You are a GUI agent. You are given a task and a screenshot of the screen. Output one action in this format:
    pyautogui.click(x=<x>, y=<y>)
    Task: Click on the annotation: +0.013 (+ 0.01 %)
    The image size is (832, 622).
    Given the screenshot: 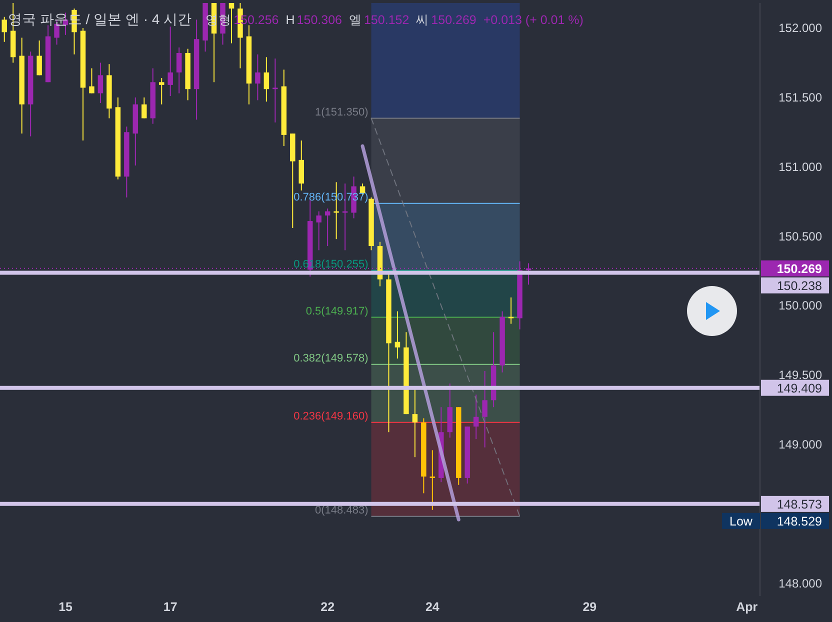 What is the action you would take?
    pyautogui.click(x=533, y=20)
    